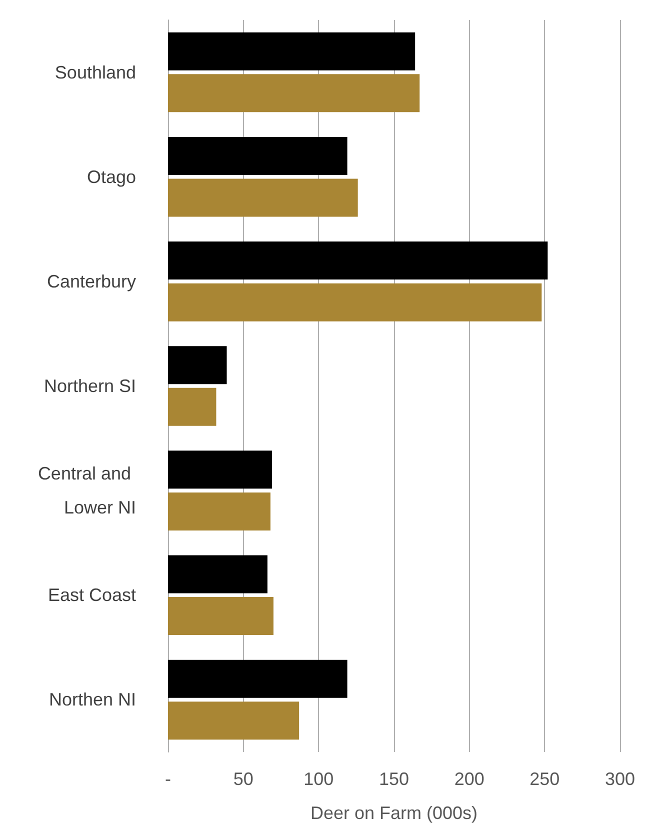 Image resolution: width=652 pixels, height=836 pixels. What do you see at coordinates (319, 779) in the screenshot?
I see `x-tick-label: 100` at bounding box center [319, 779].